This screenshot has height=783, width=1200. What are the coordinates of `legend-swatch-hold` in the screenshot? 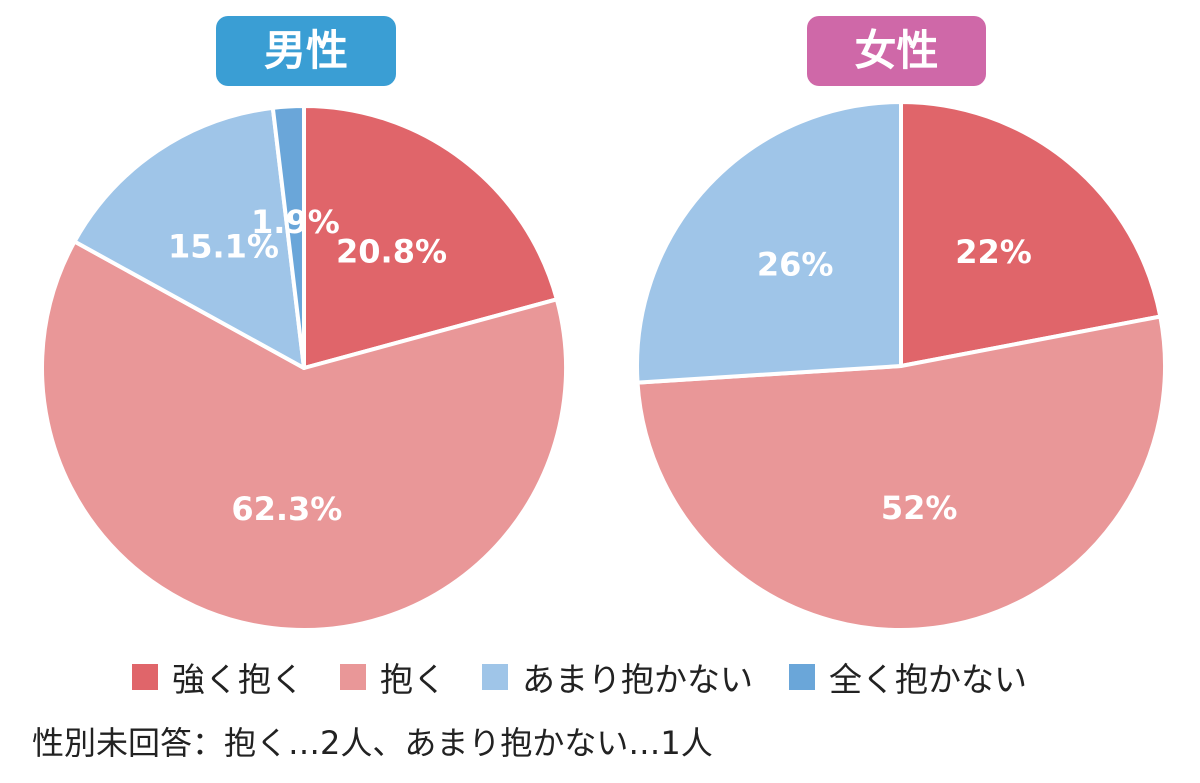 It's located at (353, 677).